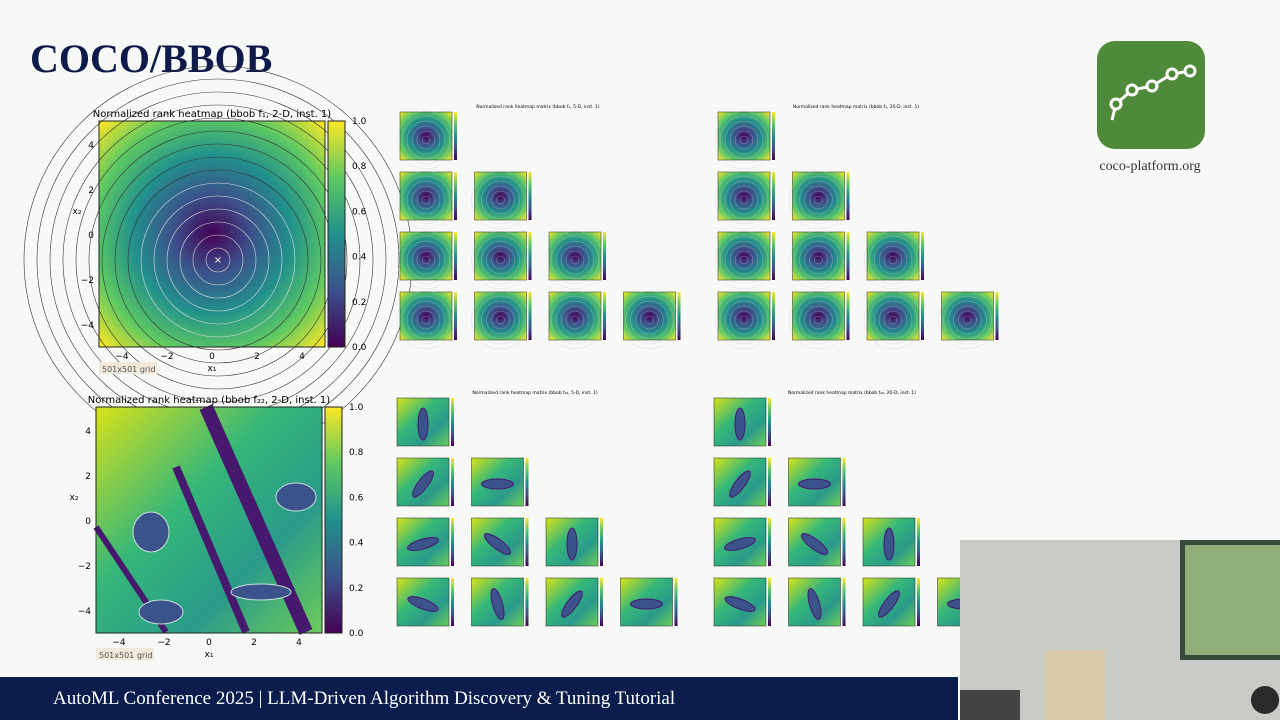 Image resolution: width=1280 pixels, height=720 pixels. I want to click on colorbar-tick-label: 0.4, so click(356, 544).